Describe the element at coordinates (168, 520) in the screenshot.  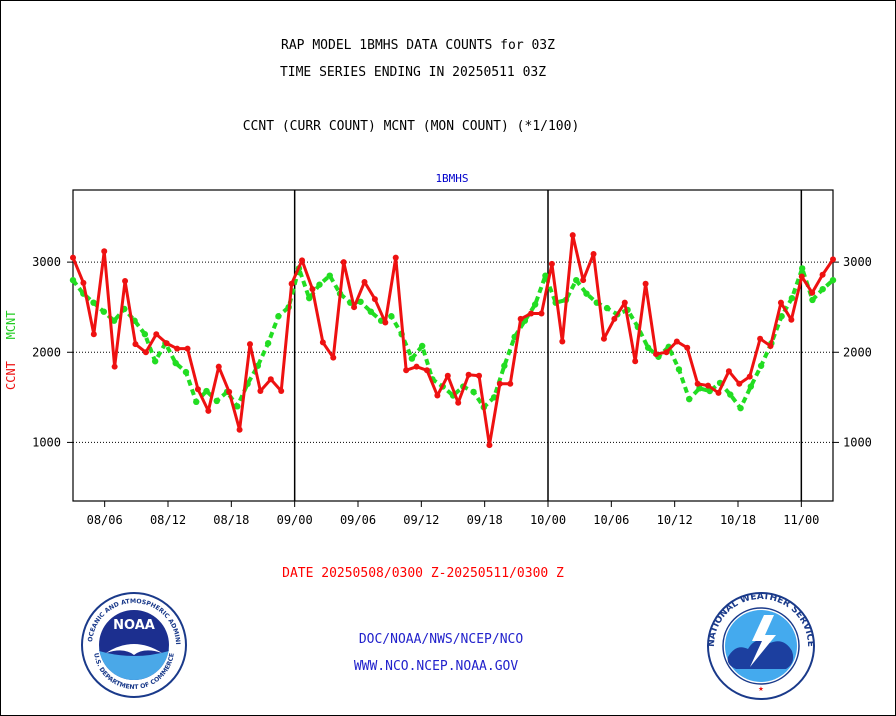
I see `x-tick-label: 08/12` at that location.